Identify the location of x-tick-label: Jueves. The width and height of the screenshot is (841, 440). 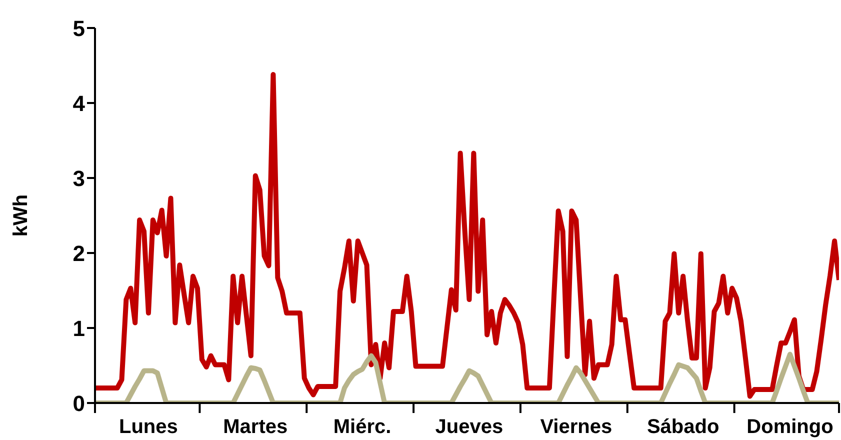
(469, 427).